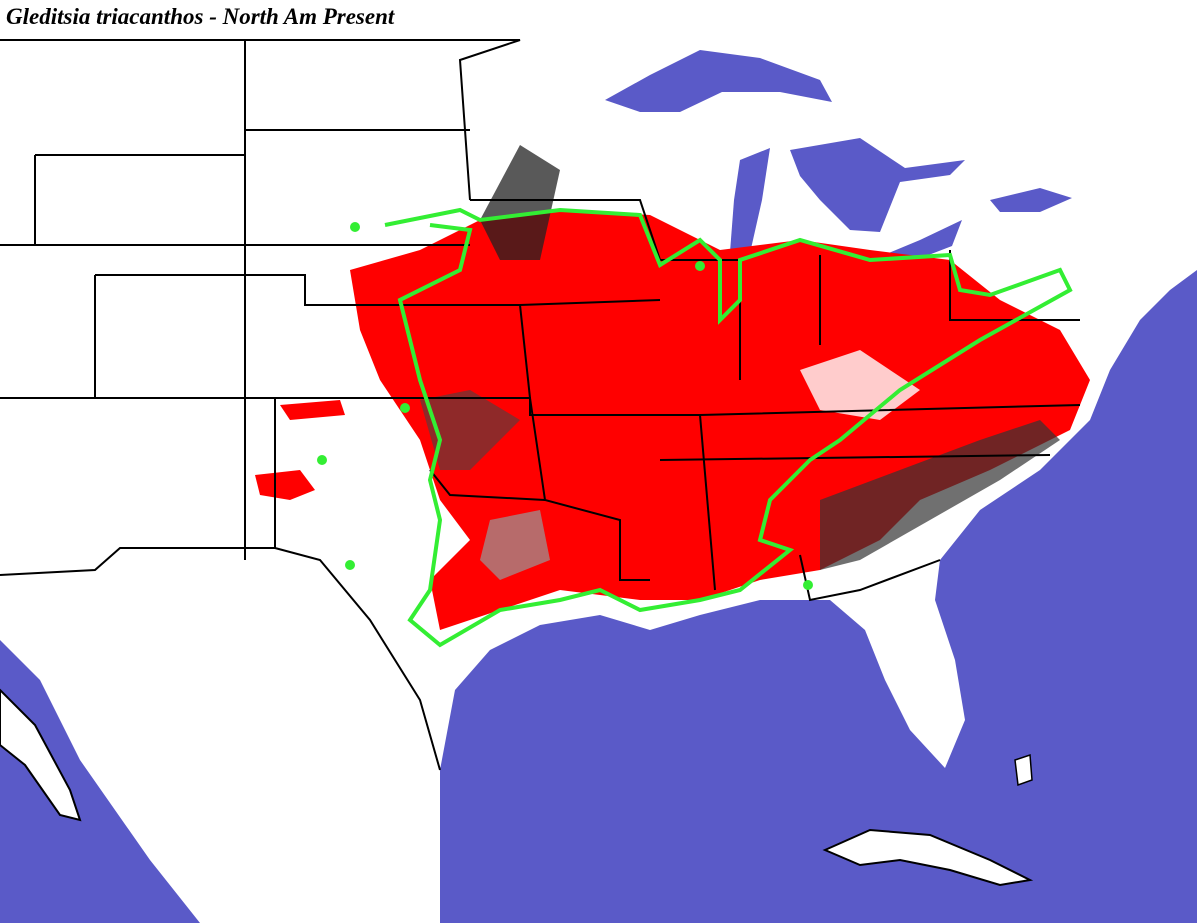  I want to click on lake-superior, so click(718, 81).